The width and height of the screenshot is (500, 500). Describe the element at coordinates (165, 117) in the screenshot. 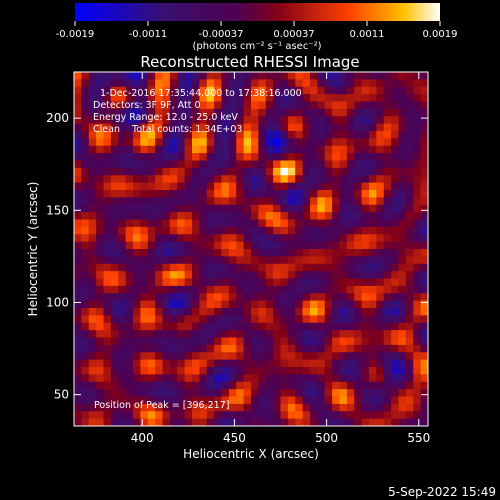

I see `annotation-energy-range: Energy Range: 12.0 - 25.0 keV` at that location.